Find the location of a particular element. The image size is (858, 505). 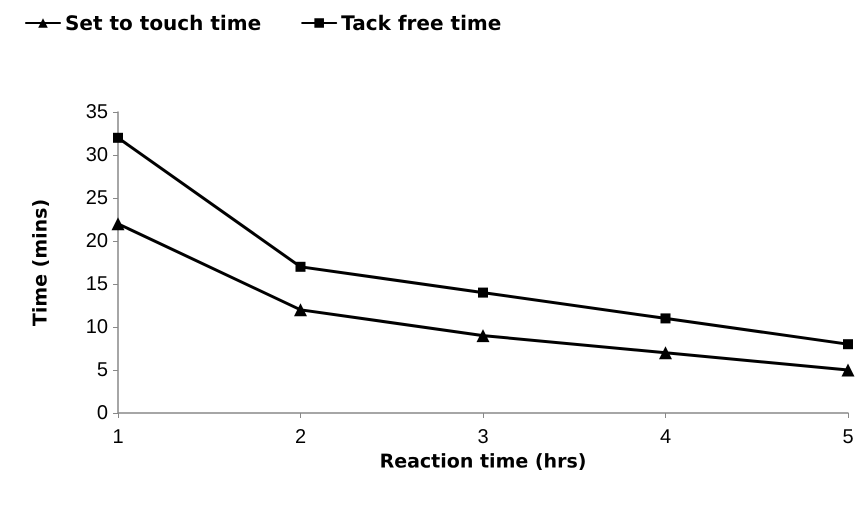

y-tick-label: 35 is located at coordinates (97, 112).